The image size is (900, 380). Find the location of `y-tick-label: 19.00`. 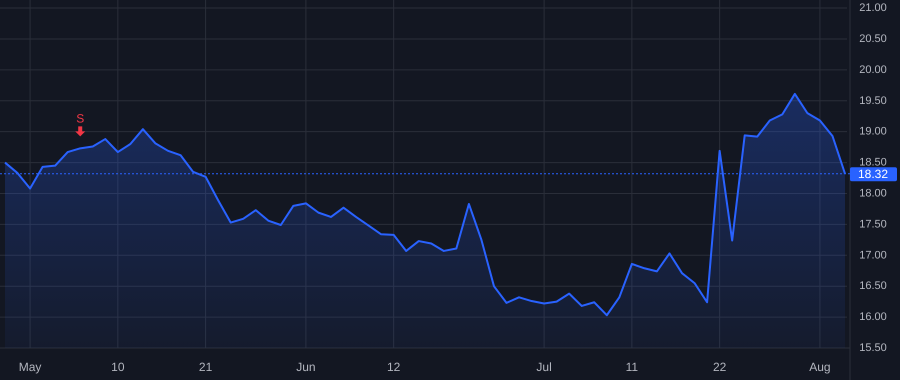

y-tick-label: 19.00 is located at coordinates (873, 132).